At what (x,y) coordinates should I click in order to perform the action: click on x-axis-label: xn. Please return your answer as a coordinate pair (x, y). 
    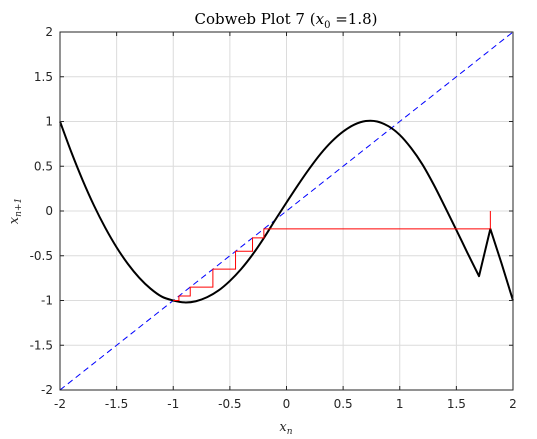
    Looking at the image, I should click on (285, 428).